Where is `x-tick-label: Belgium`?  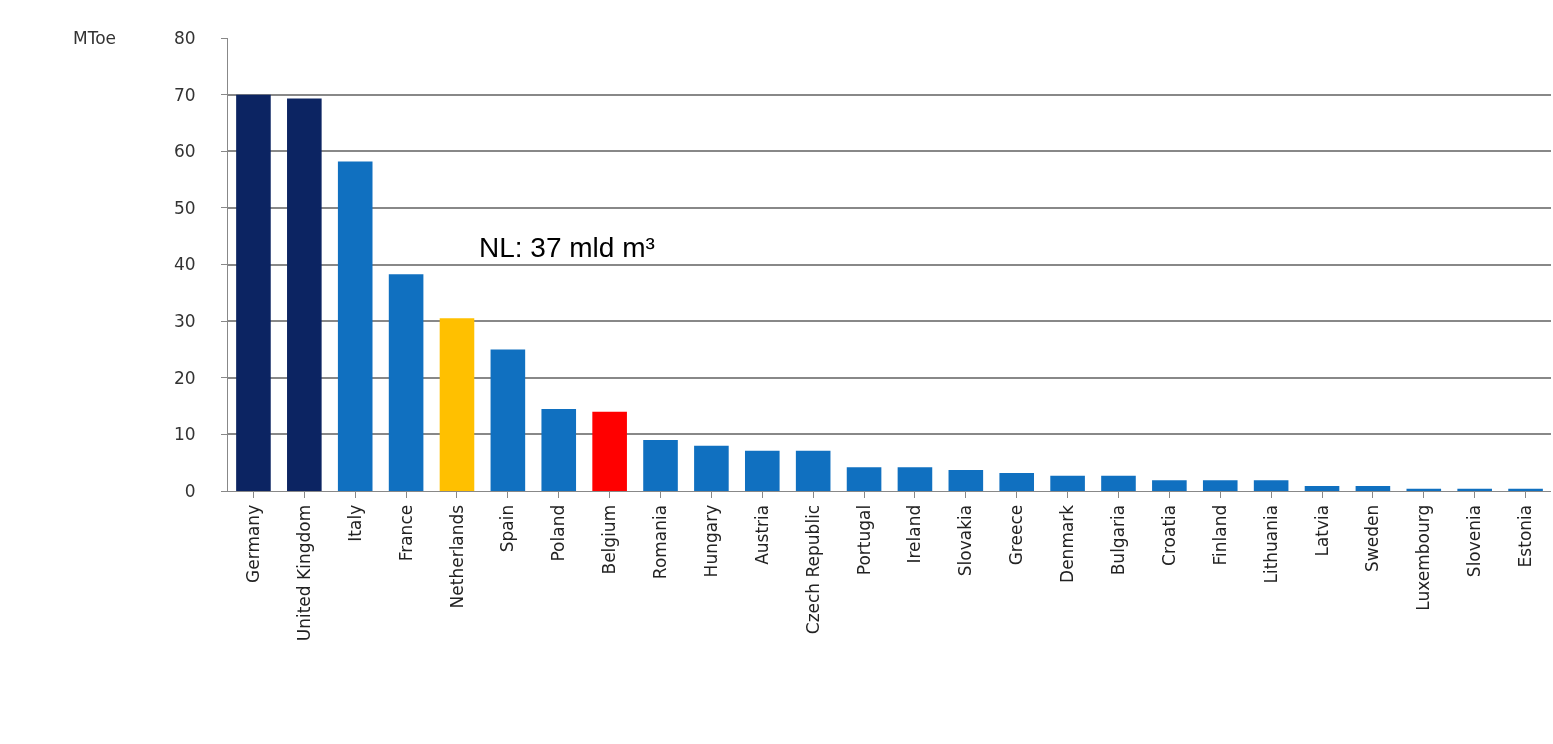
x-tick-label: Belgium is located at coordinates (609, 539).